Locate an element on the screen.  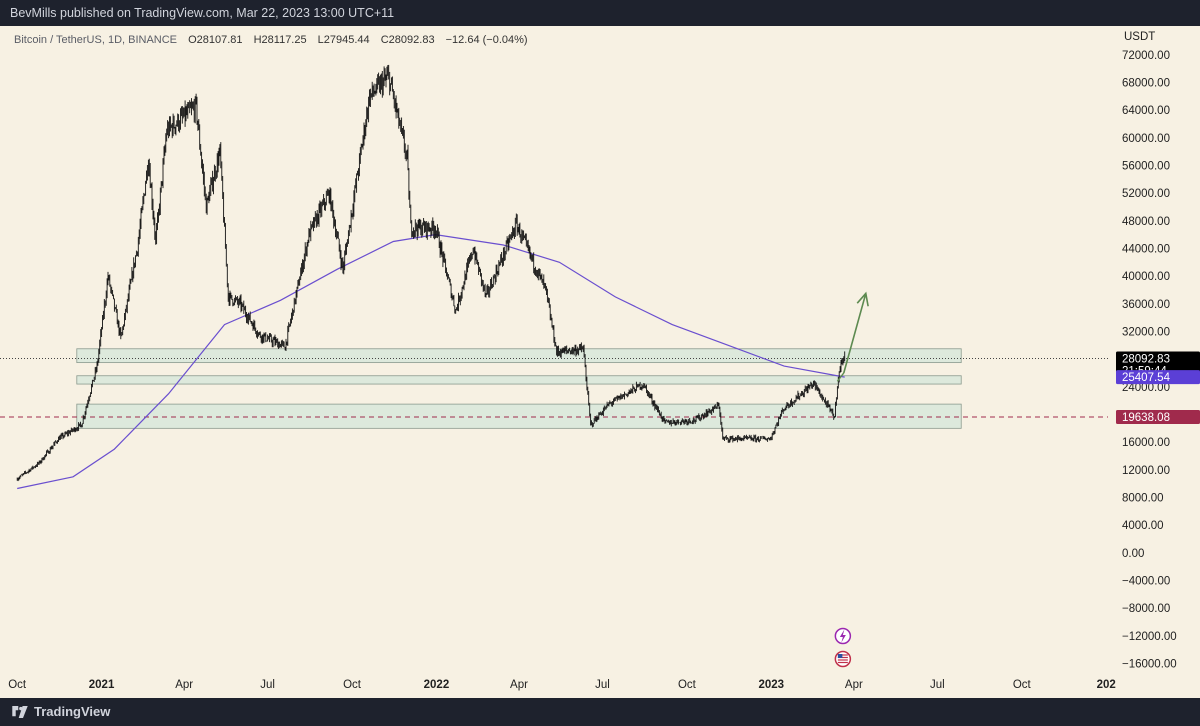
y-tick-label: −8000.00 is located at coordinates (1146, 609).